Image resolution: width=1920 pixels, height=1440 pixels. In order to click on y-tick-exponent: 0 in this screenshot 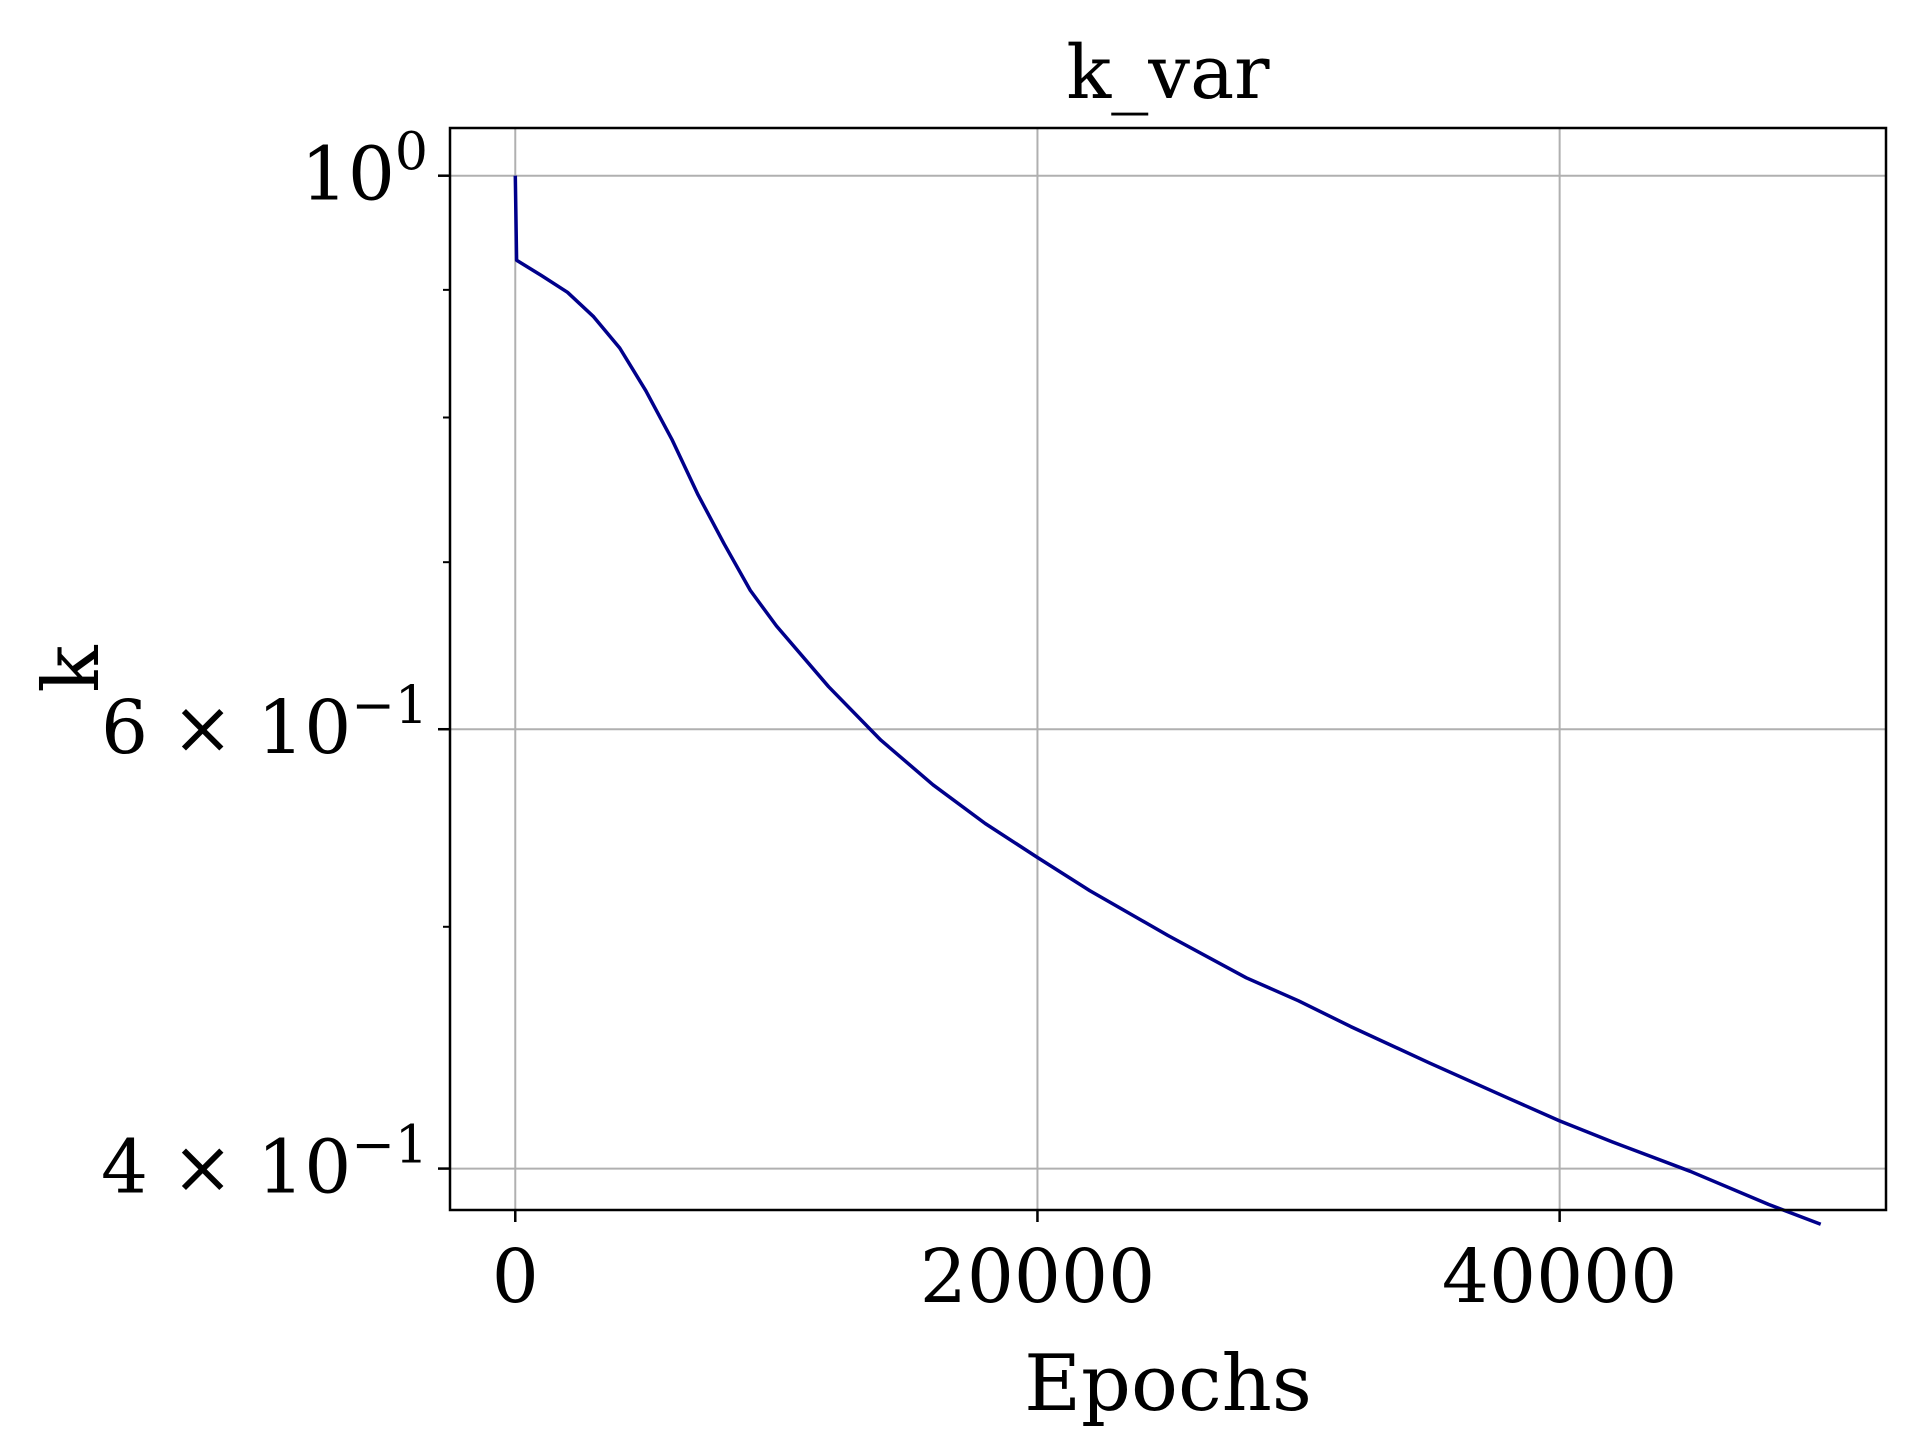, I will do `click(411, 153)`.